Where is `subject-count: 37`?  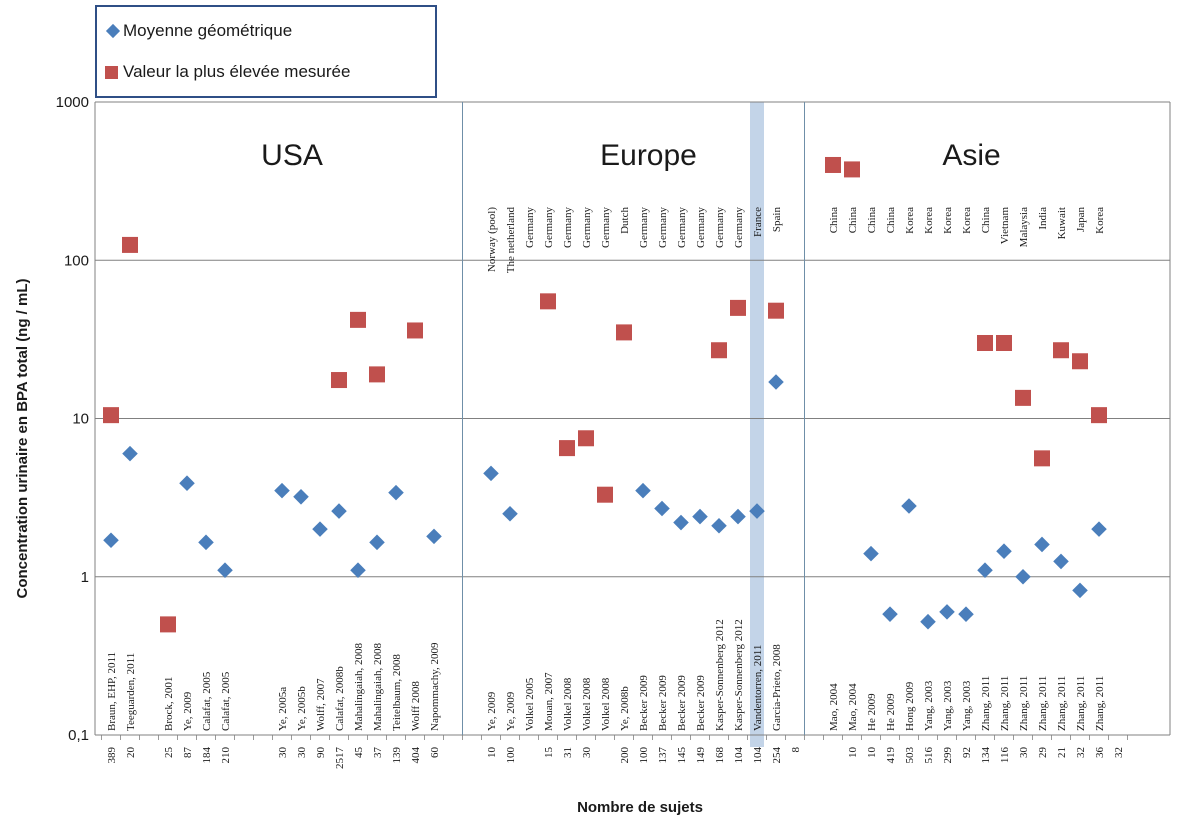 subject-count: 37 is located at coordinates (378, 753).